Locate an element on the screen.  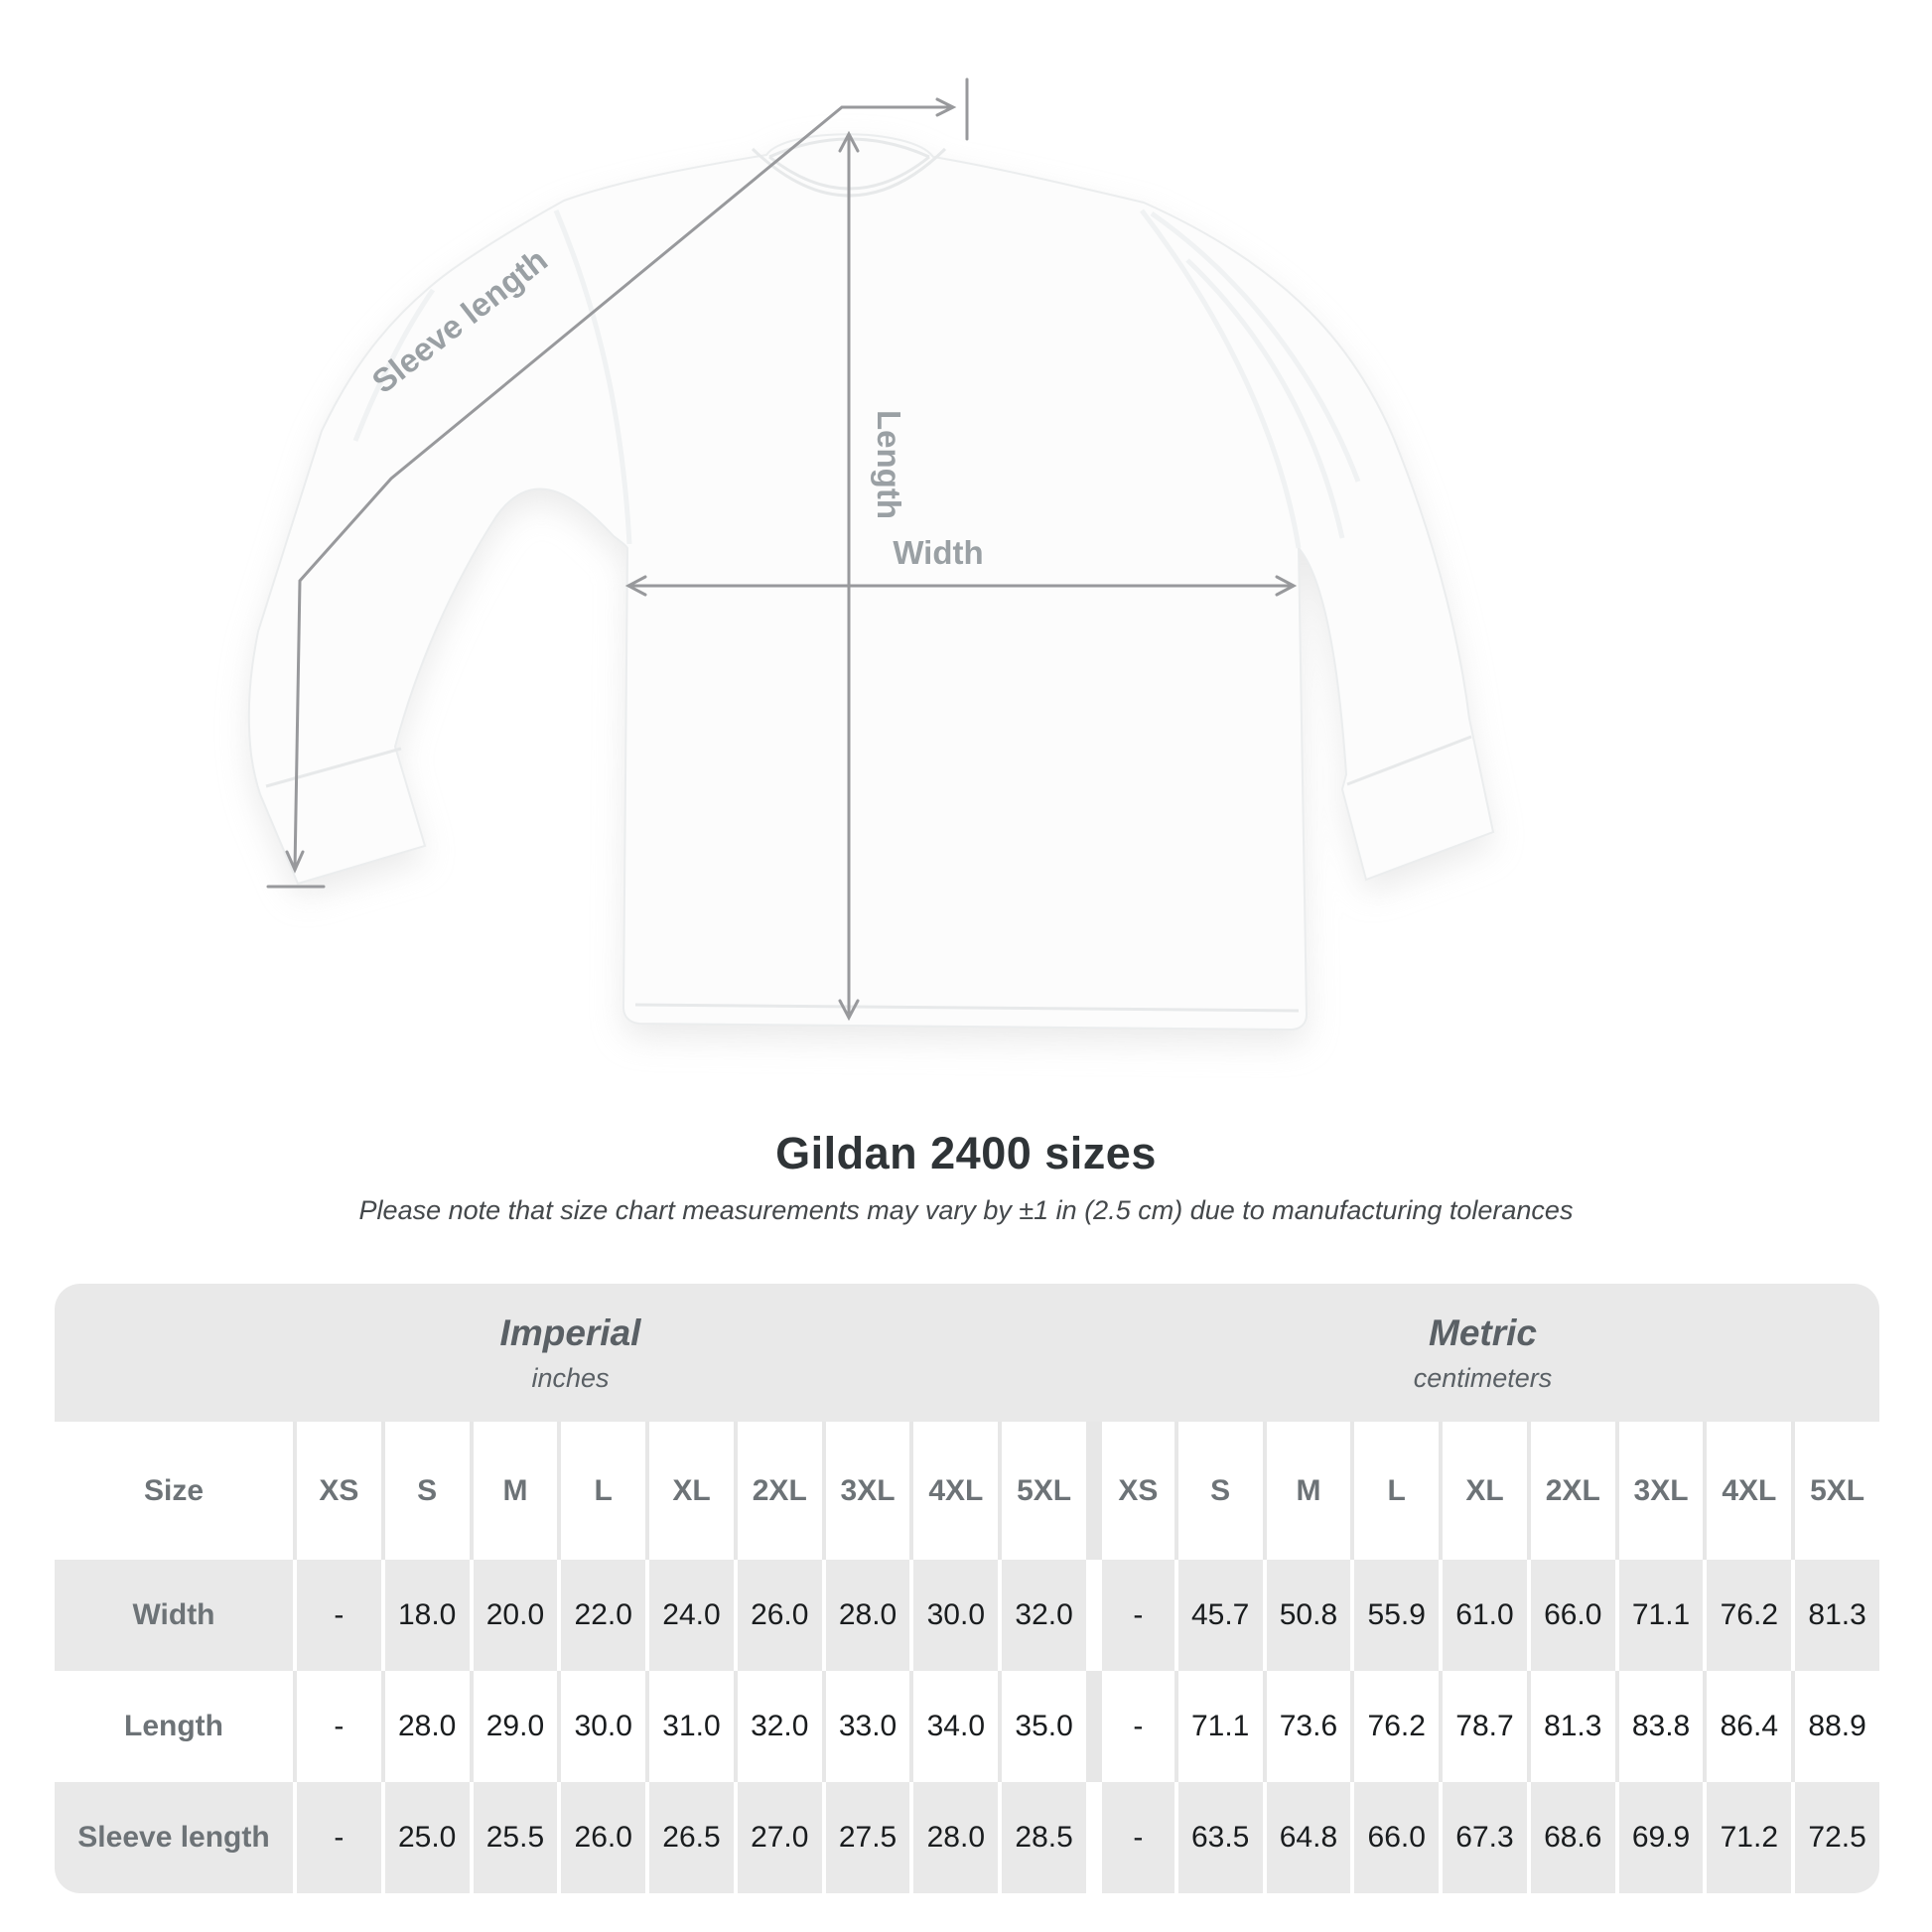
metric-size-header: L is located at coordinates (1395, 1491).